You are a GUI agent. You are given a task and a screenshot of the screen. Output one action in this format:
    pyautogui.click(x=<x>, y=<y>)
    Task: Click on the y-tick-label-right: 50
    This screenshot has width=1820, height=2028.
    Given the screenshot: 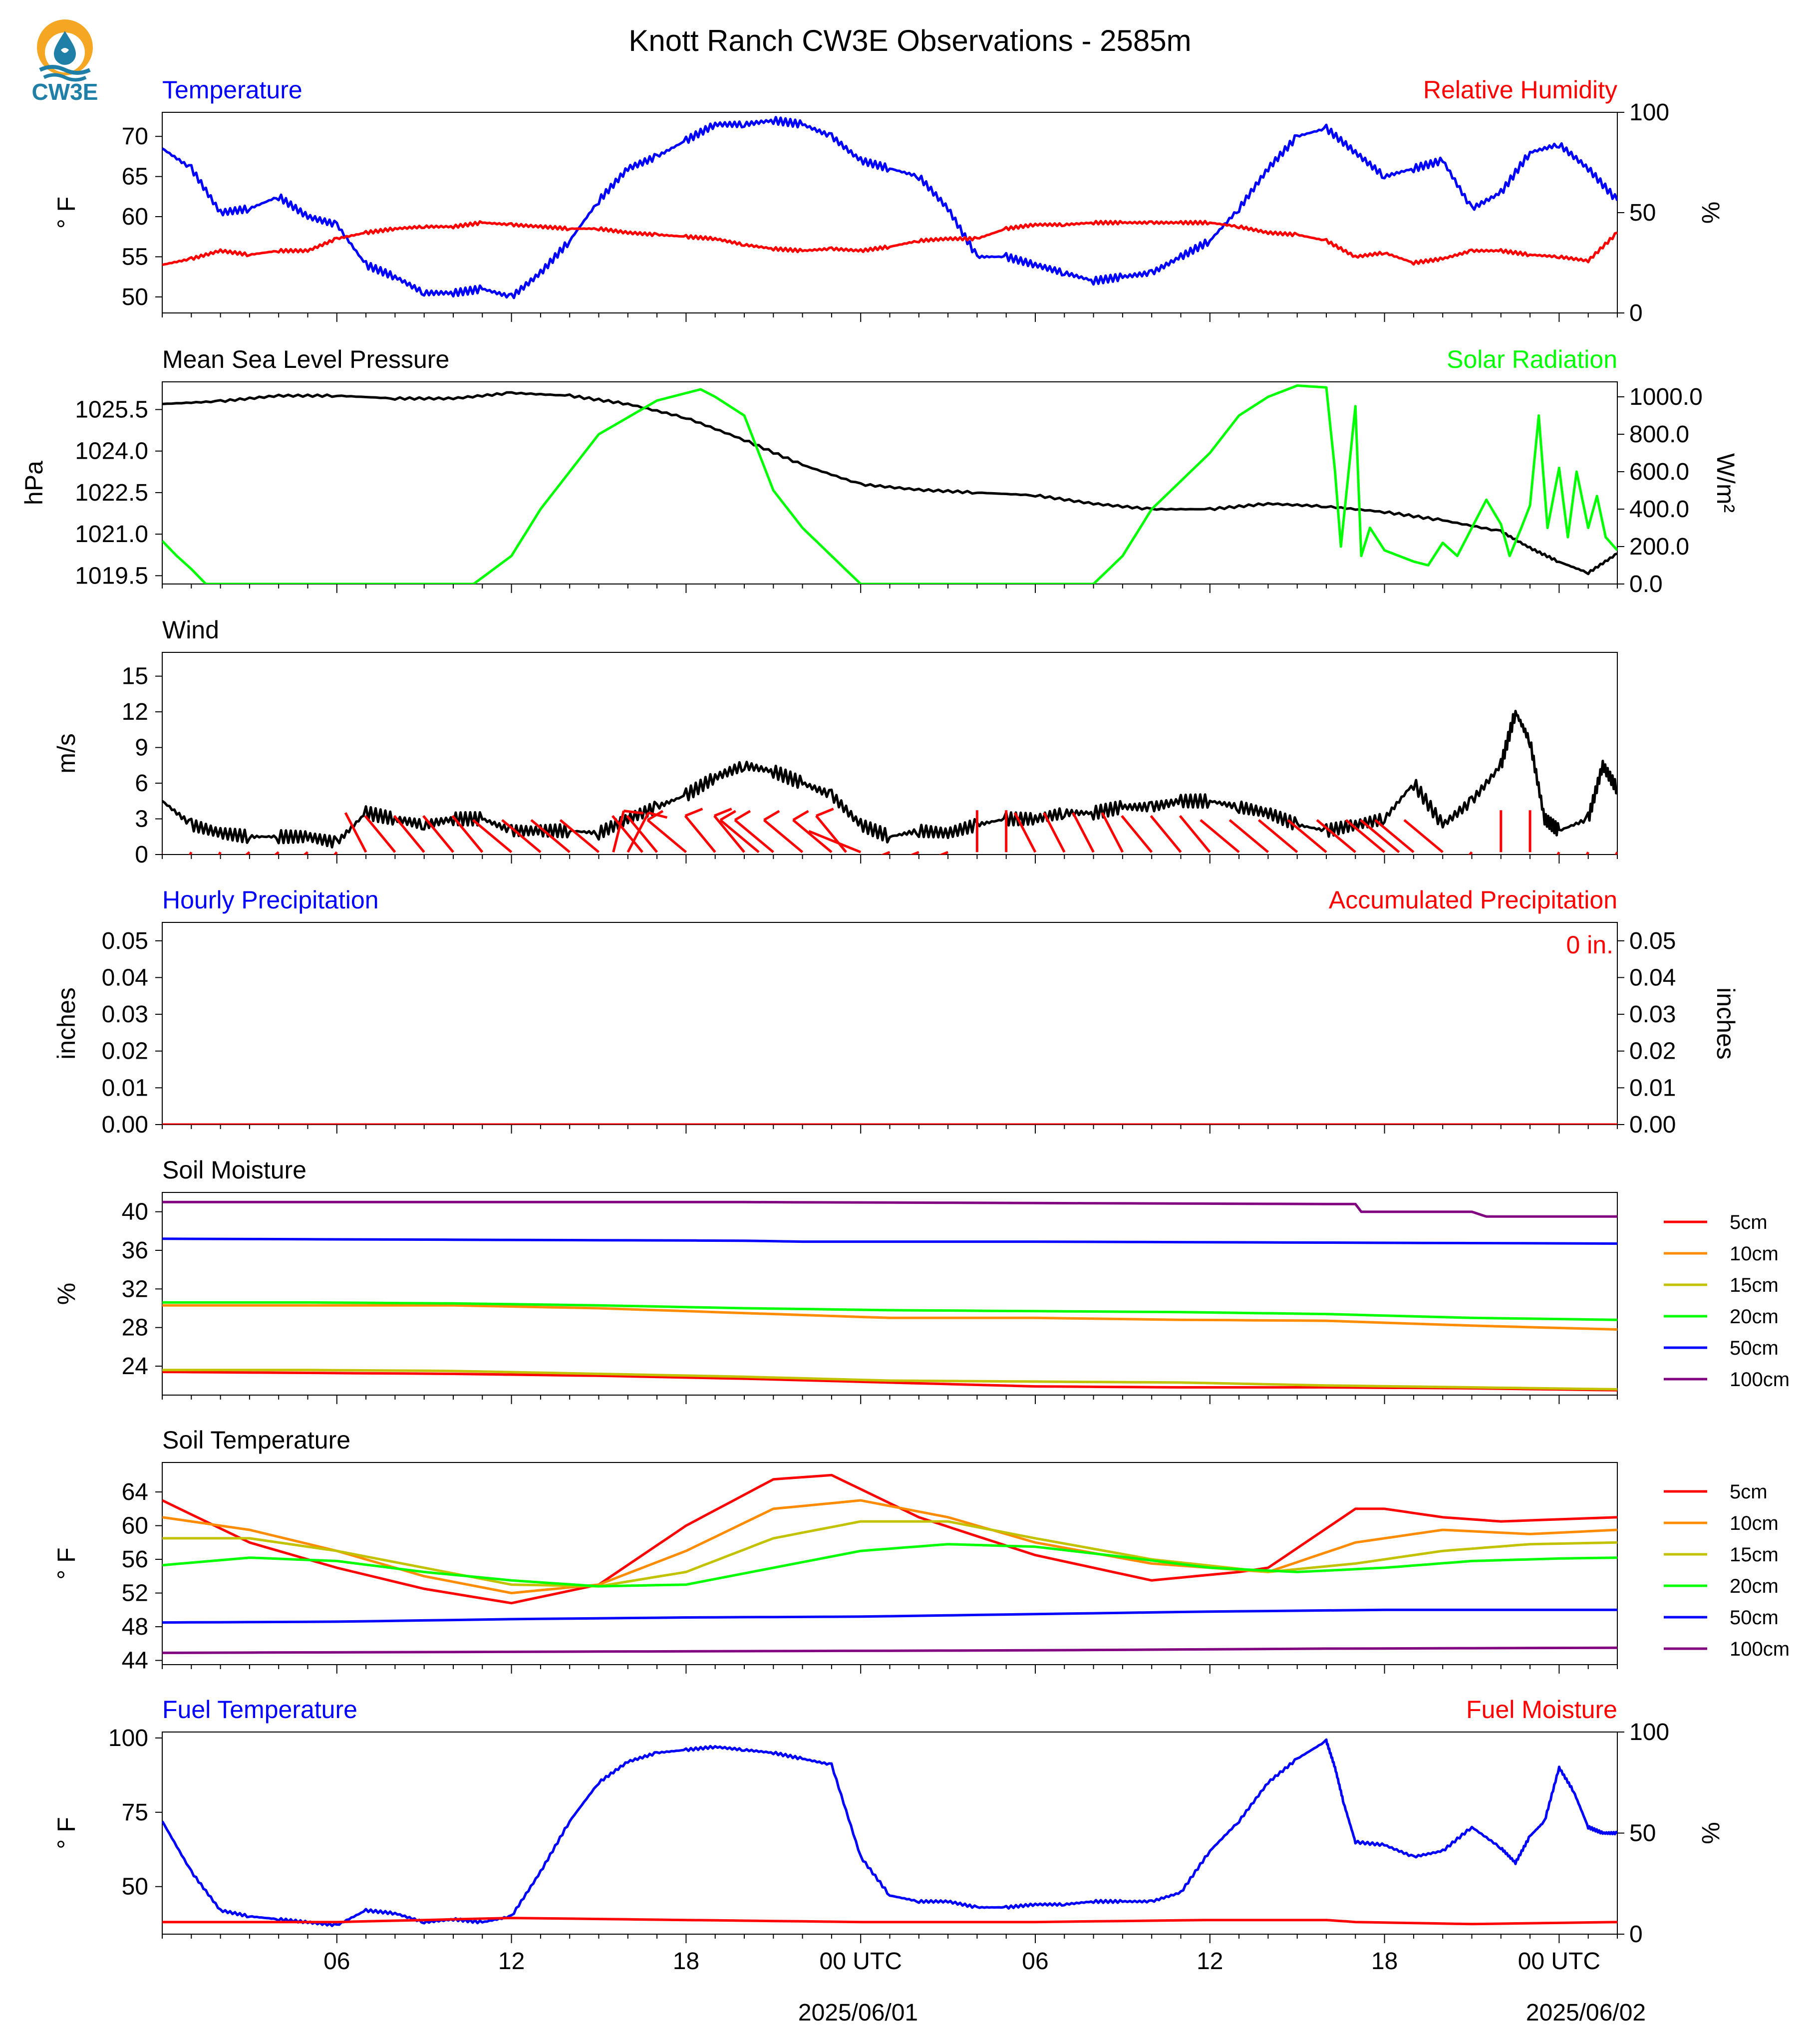 What is the action you would take?
    pyautogui.click(x=1642, y=1833)
    